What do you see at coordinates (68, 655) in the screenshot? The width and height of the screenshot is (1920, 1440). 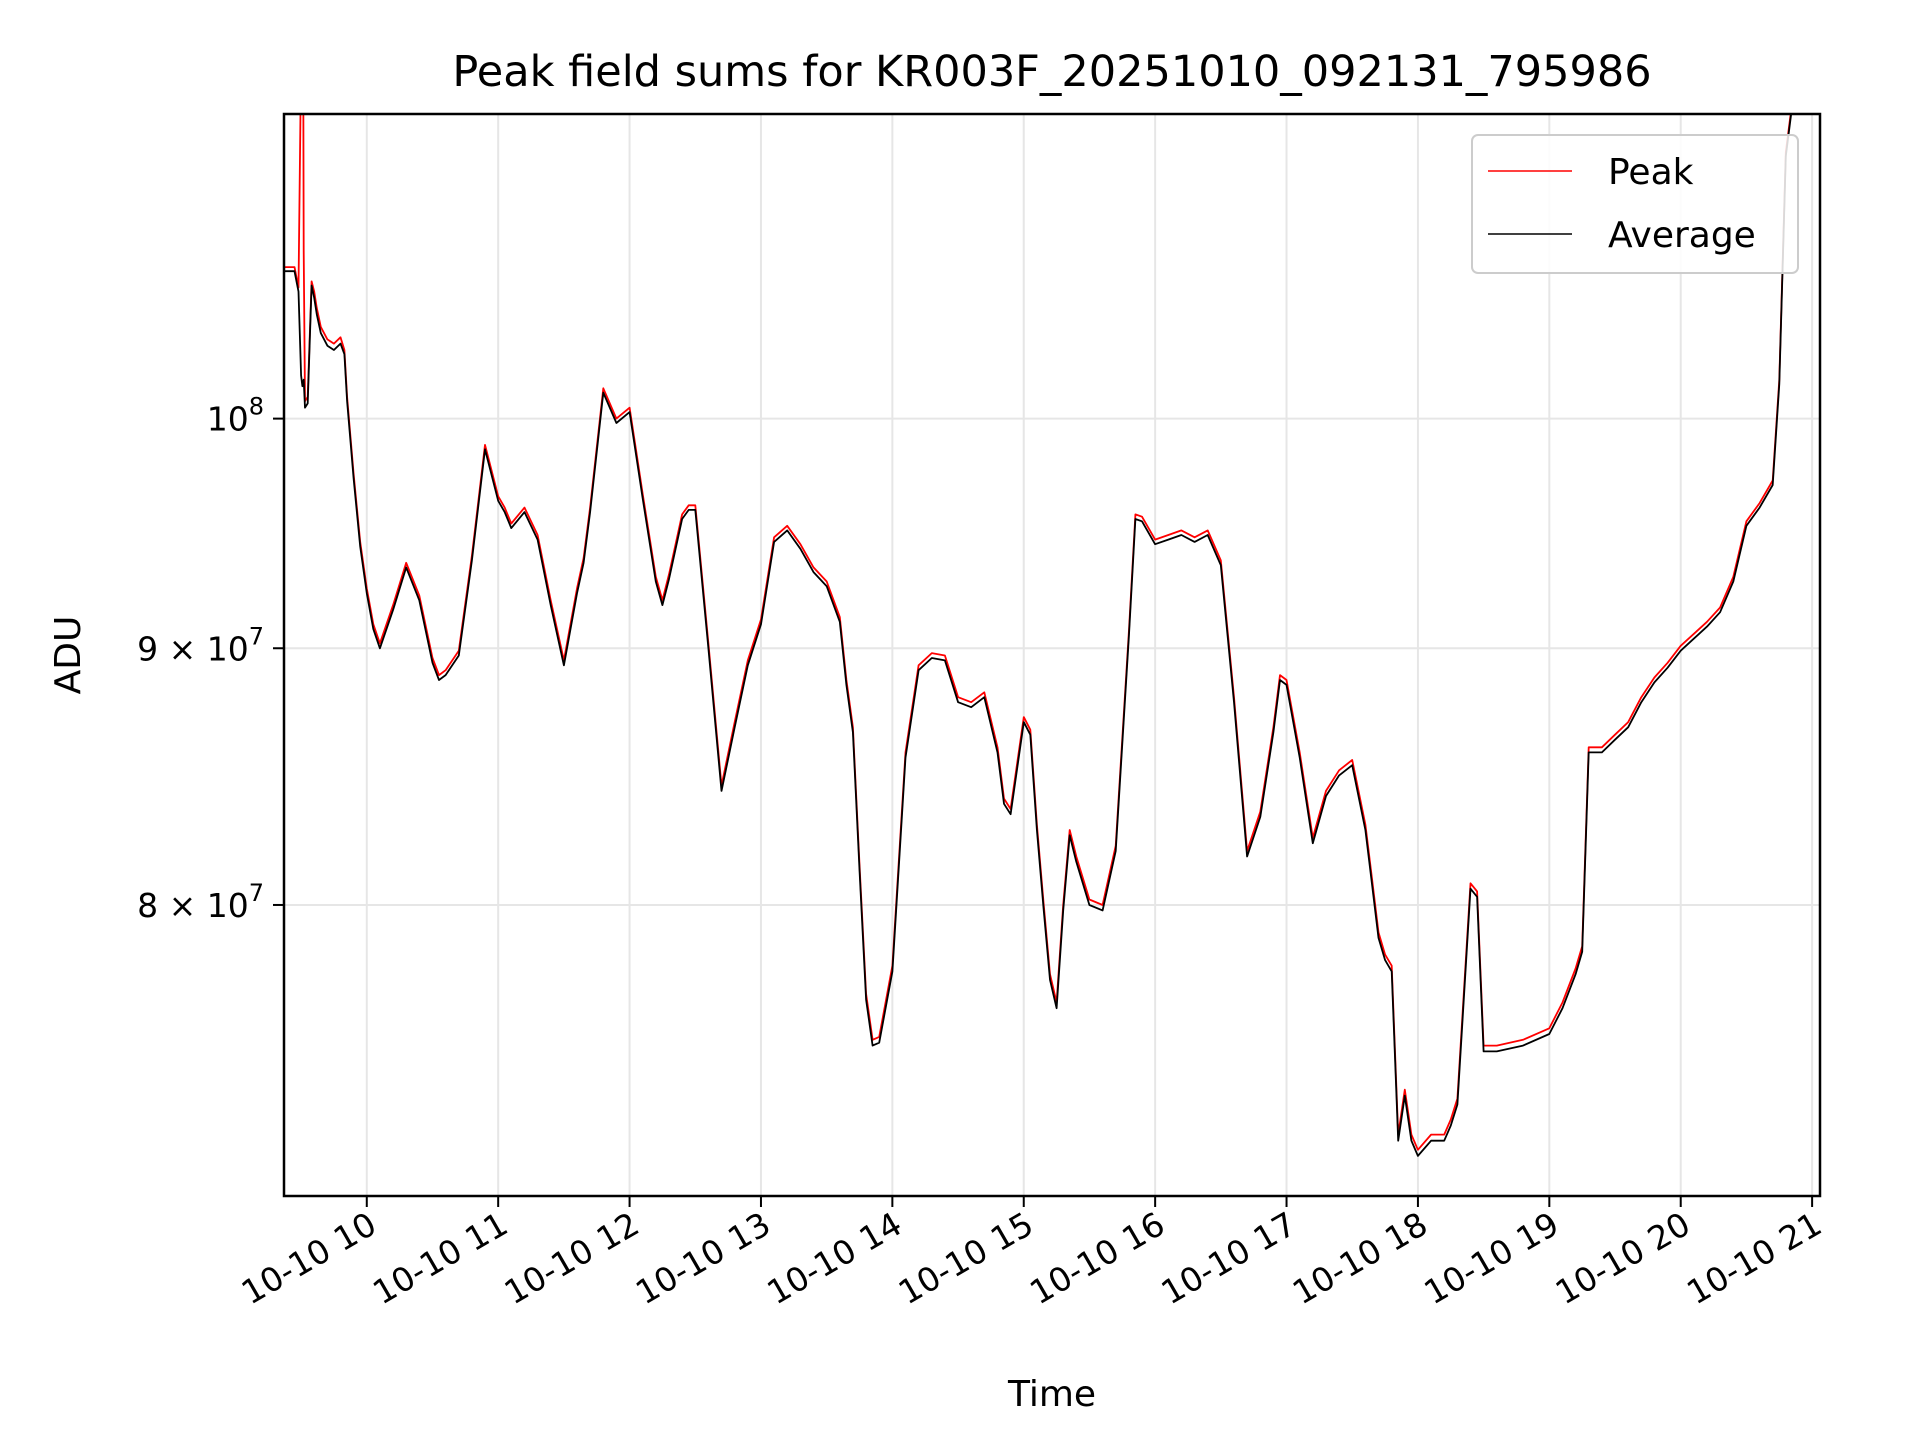 I see `y-axis-label: ADU` at bounding box center [68, 655].